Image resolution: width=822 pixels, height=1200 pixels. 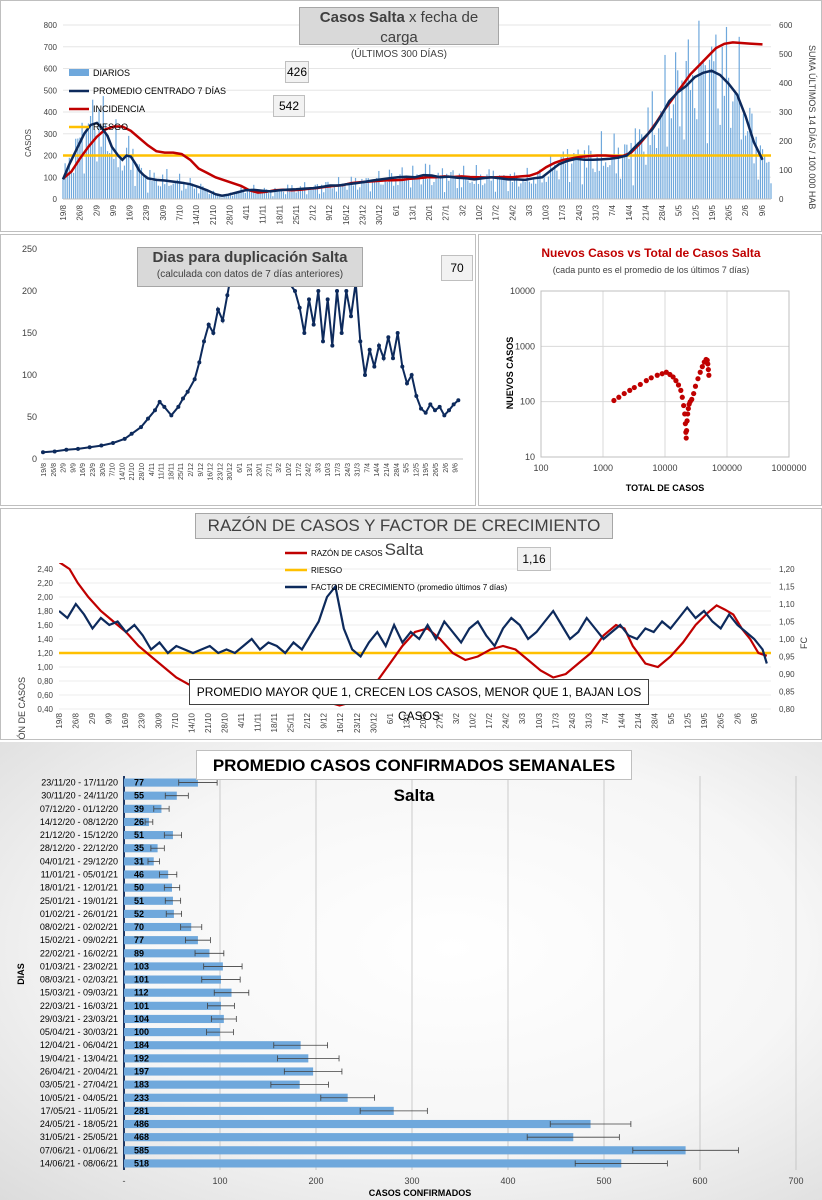 What do you see at coordinates (787, 587) in the screenshot?
I see `p4-y2tick: 1,15` at bounding box center [787, 587].